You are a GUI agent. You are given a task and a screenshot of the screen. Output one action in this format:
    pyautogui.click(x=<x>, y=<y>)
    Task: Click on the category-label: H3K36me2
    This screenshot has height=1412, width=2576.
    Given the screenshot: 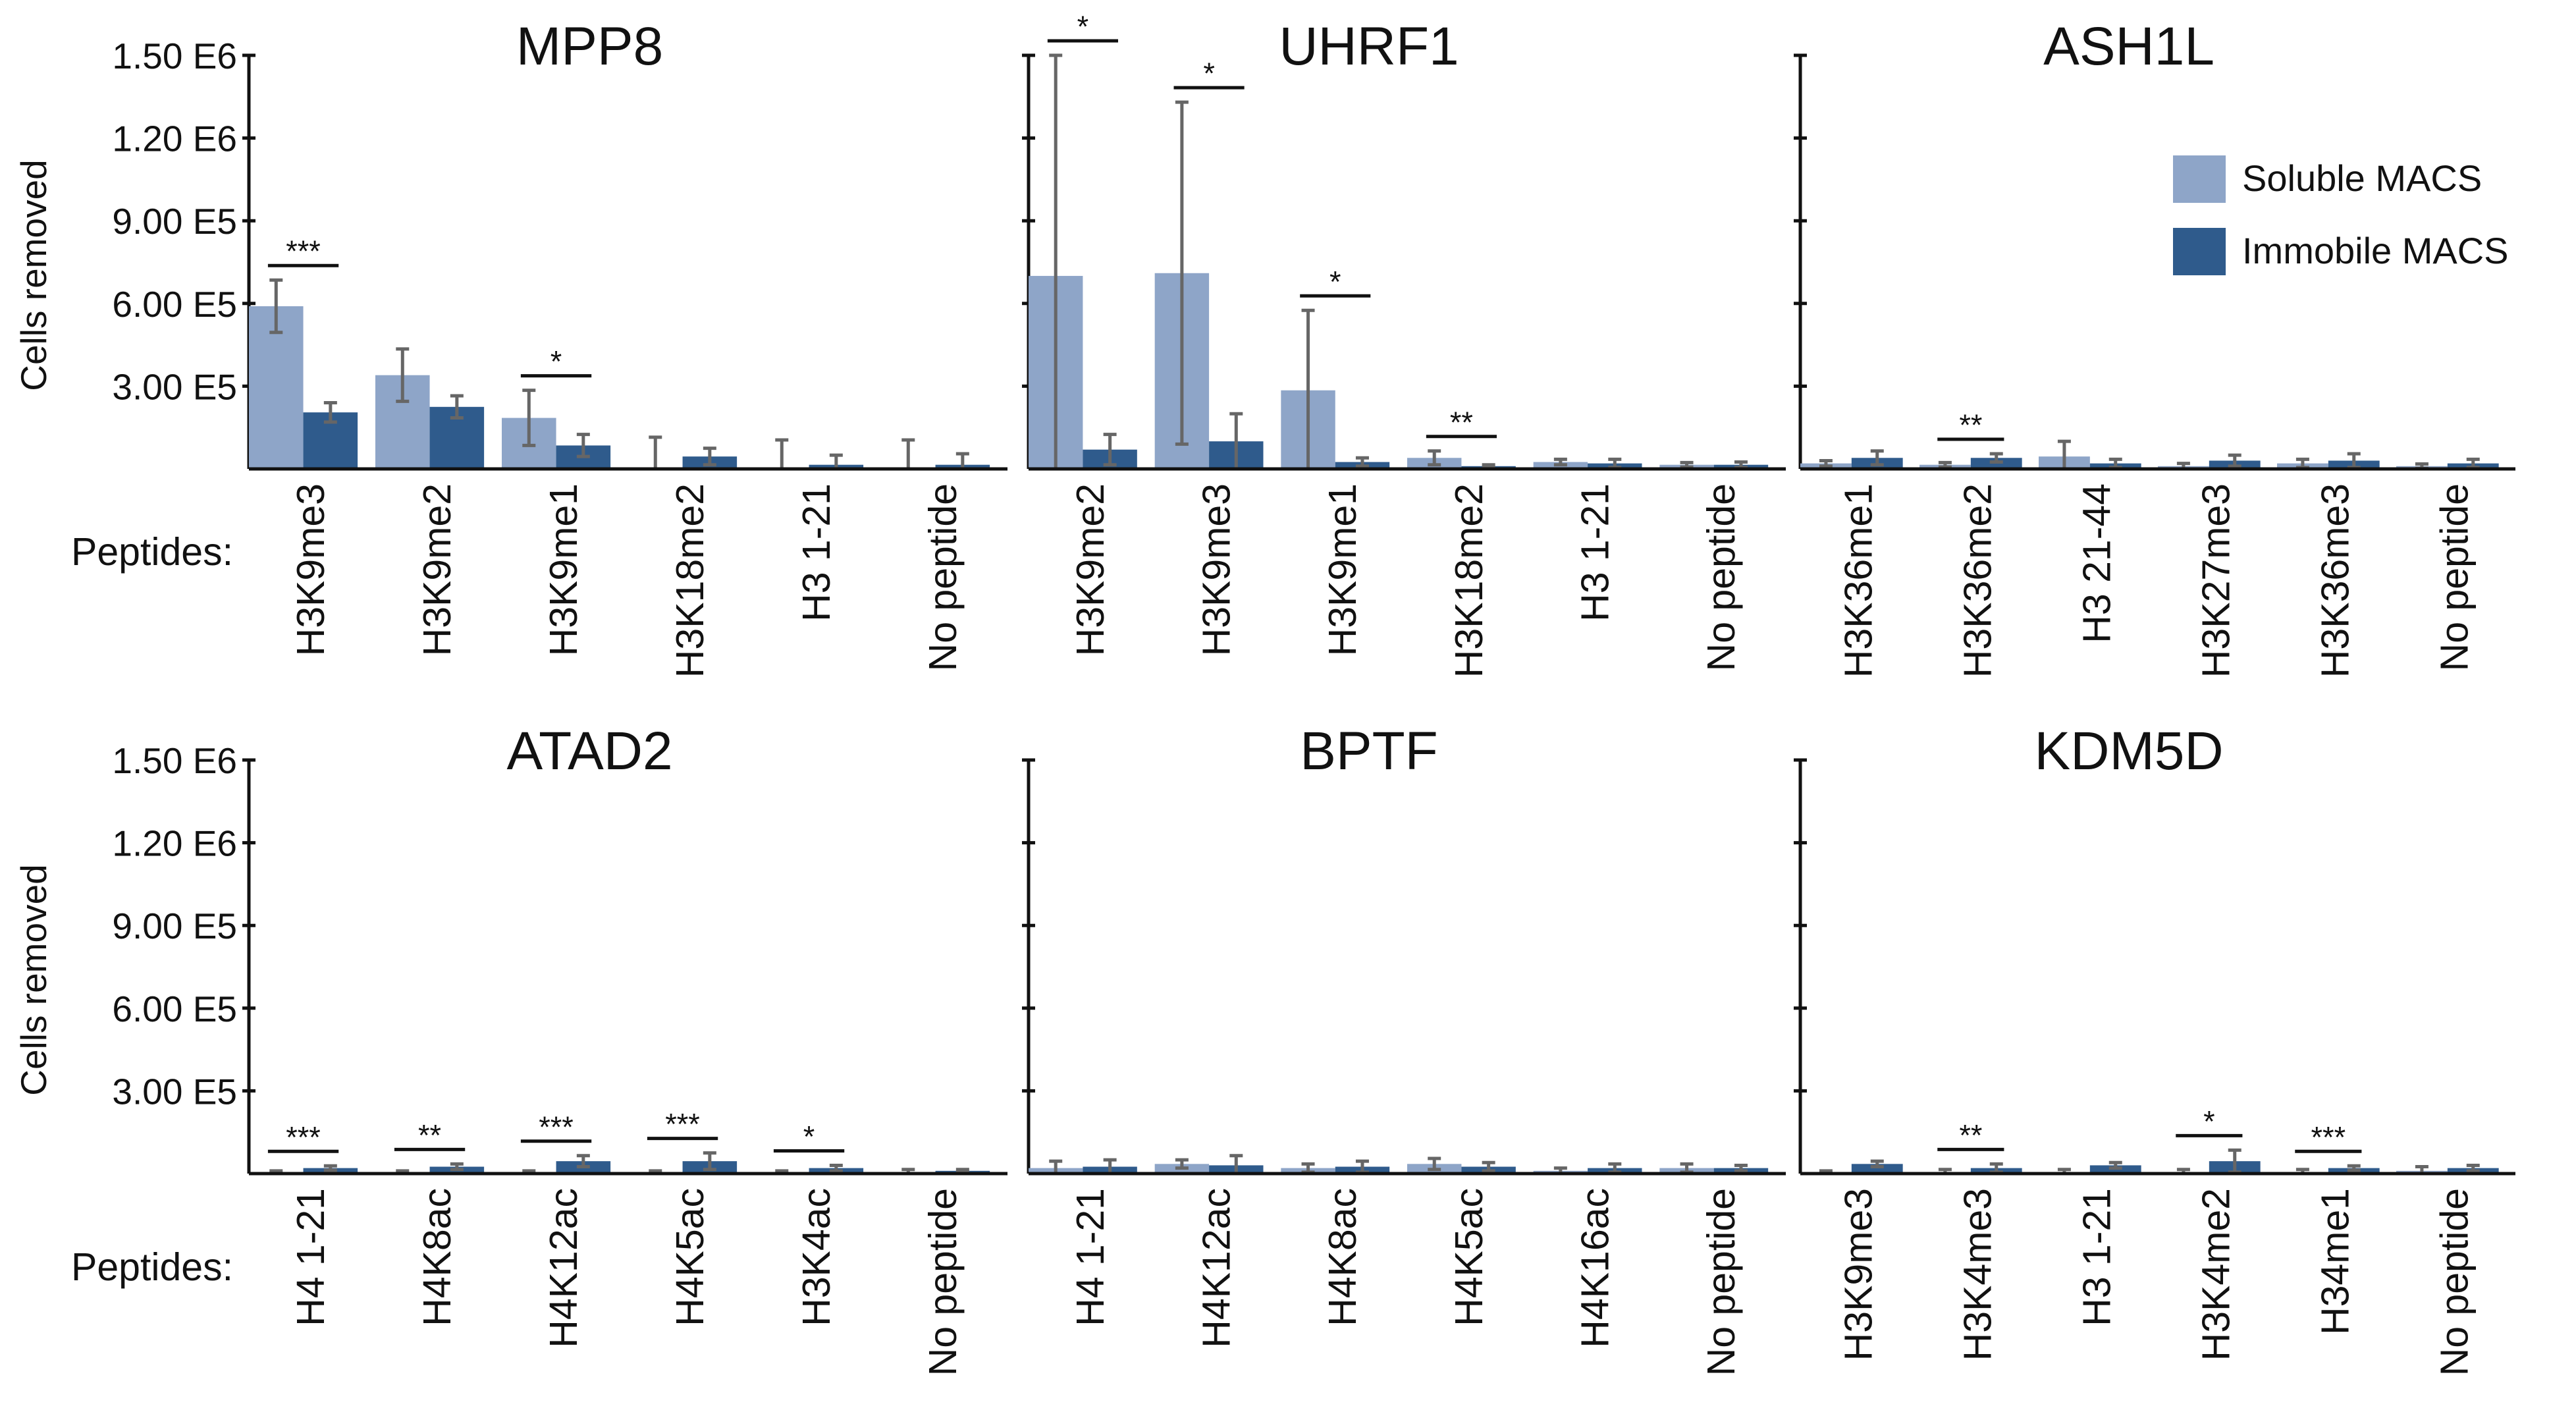 What is the action you would take?
    pyautogui.click(x=1978, y=580)
    